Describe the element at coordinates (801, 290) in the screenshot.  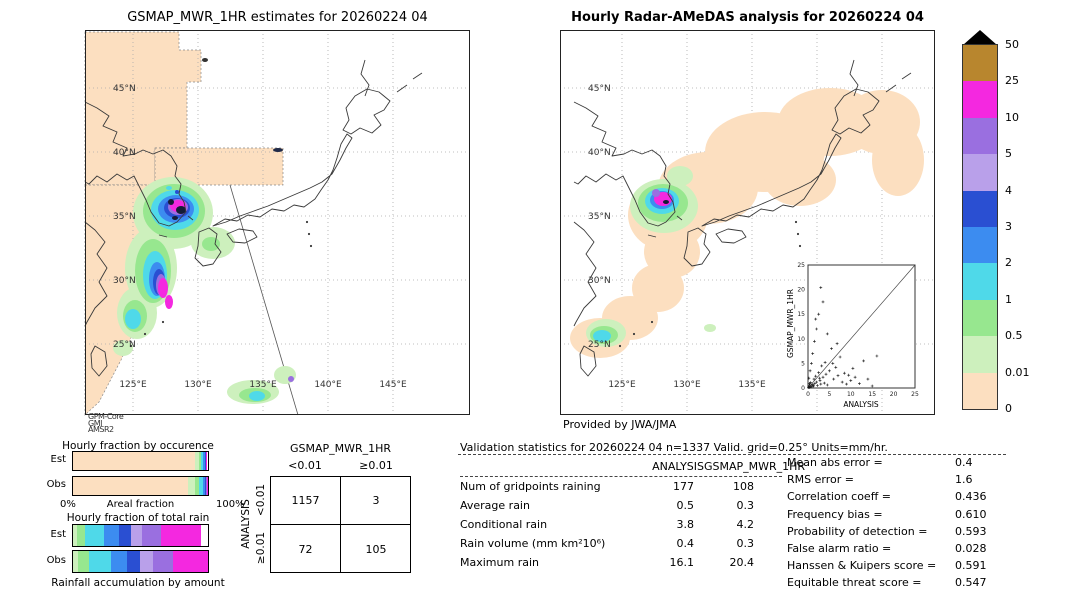
I see `inset-y-tick: 20` at that location.